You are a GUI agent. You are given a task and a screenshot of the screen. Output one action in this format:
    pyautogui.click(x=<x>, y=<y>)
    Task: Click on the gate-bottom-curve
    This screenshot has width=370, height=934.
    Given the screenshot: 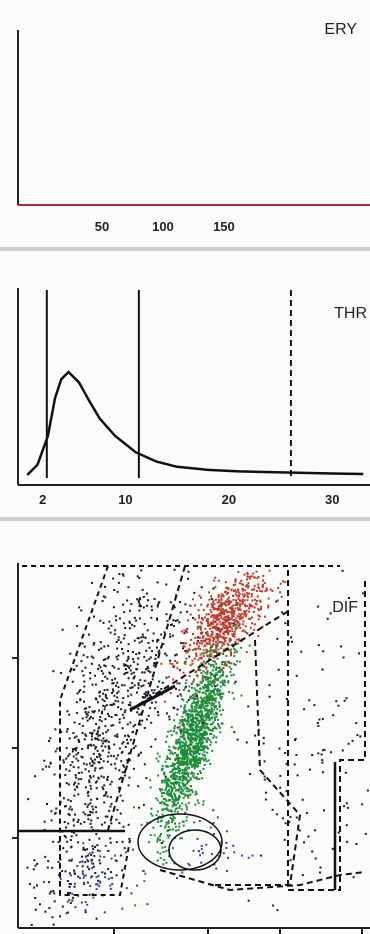 What is the action you would take?
    pyautogui.click(x=262, y=880)
    